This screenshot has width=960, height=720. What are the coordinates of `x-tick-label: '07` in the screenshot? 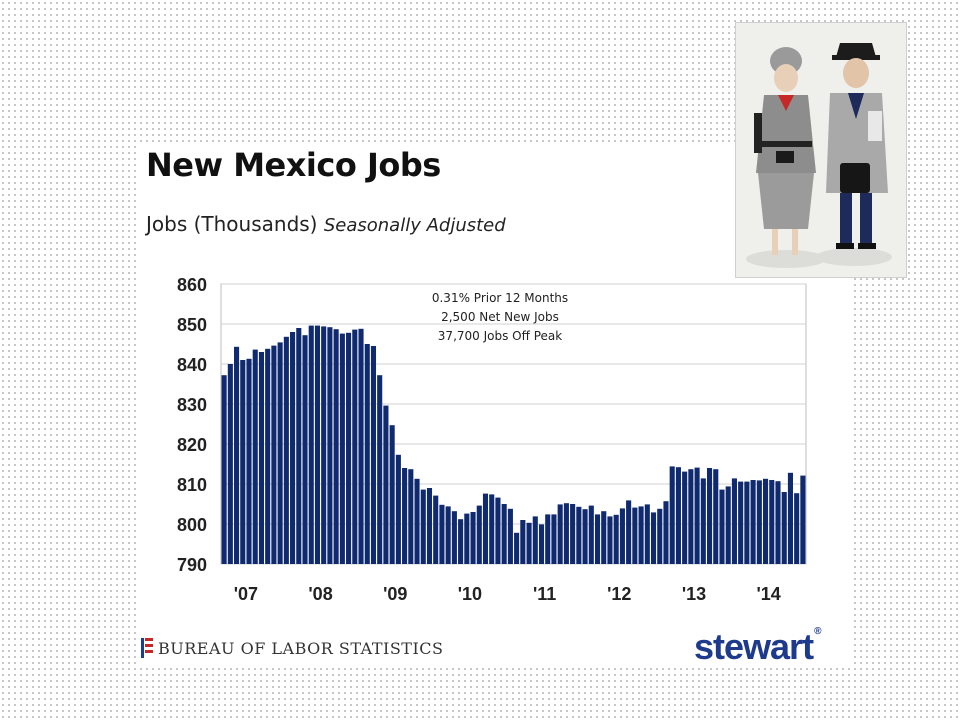 It's located at (246, 594).